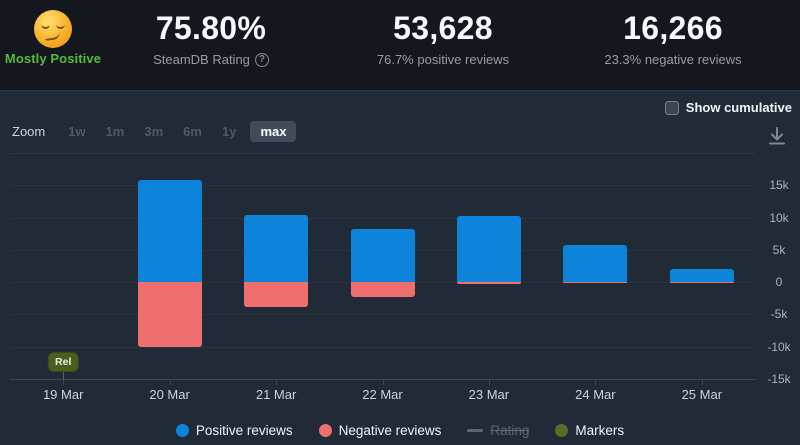 This screenshot has height=445, width=800. I want to click on smirking-face-emoji-icon, so click(53, 29).